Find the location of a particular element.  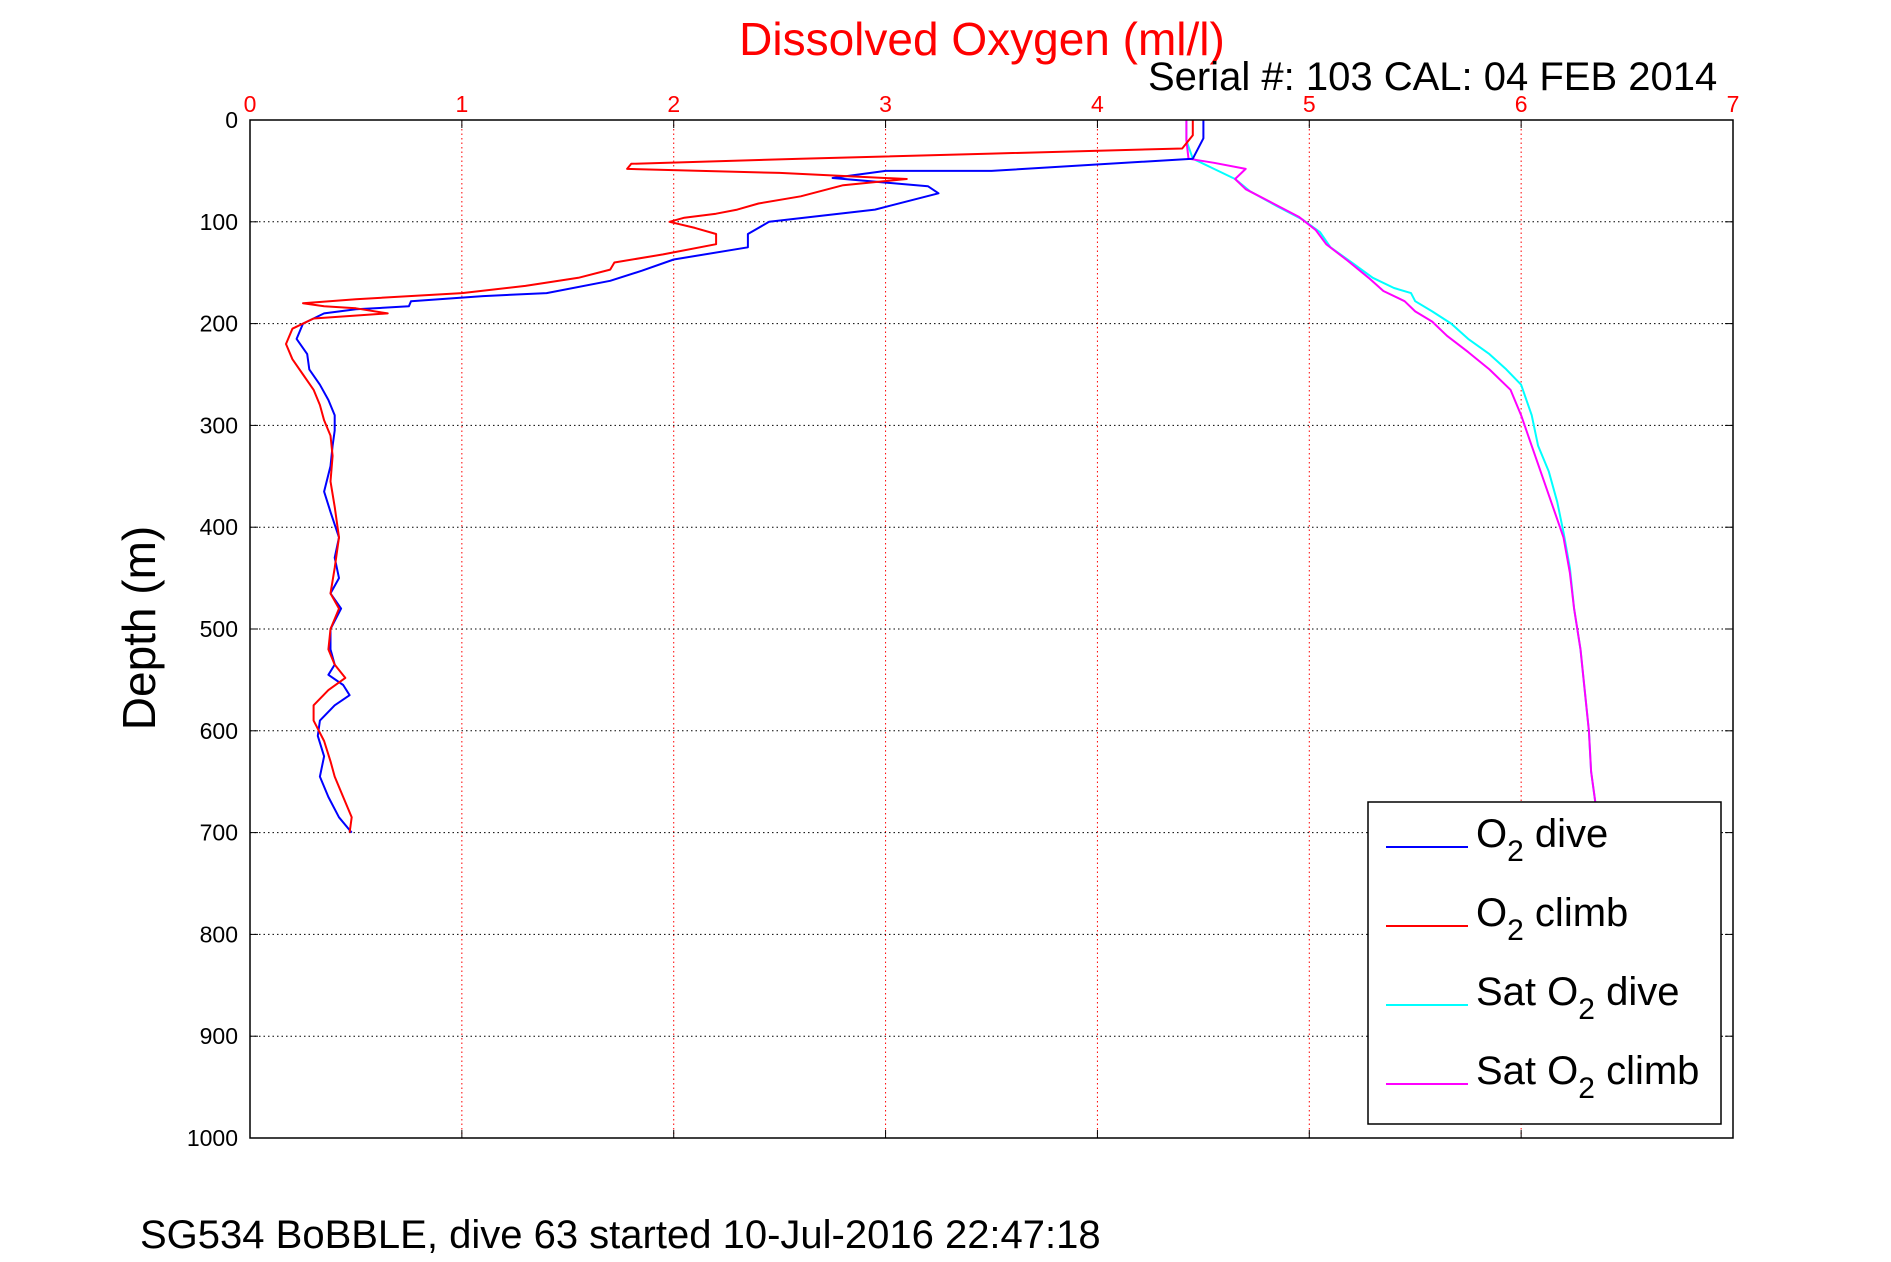

legend-entry-label: Sat O2 dive is located at coordinates (1577, 998).